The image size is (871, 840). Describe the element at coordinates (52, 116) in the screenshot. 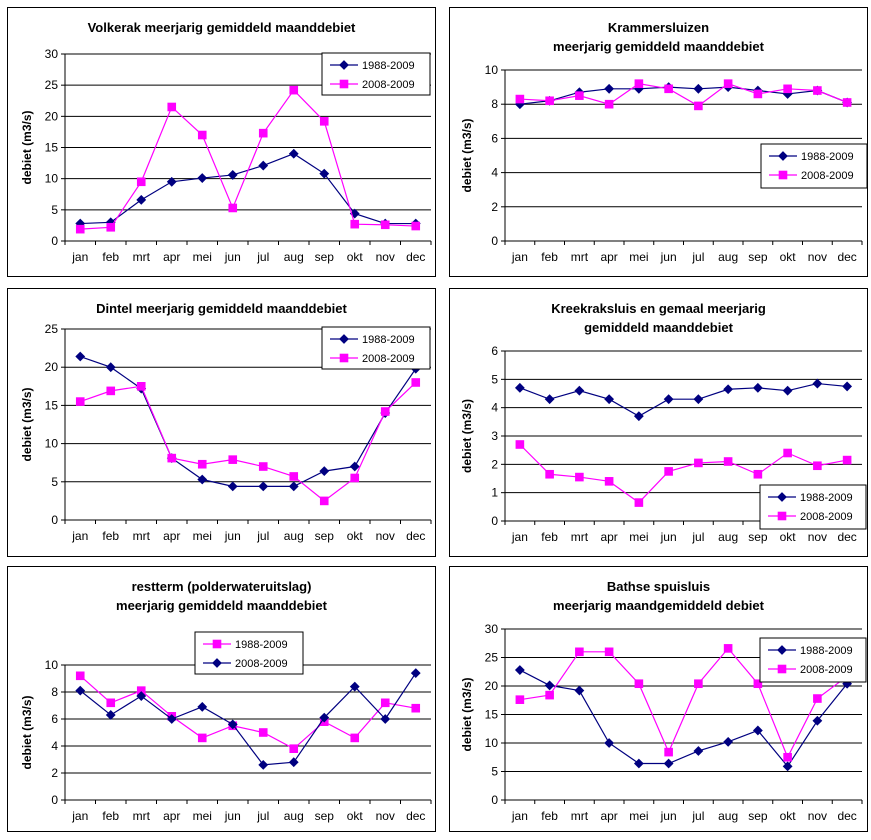

I see `y-tick-label: 20` at that location.